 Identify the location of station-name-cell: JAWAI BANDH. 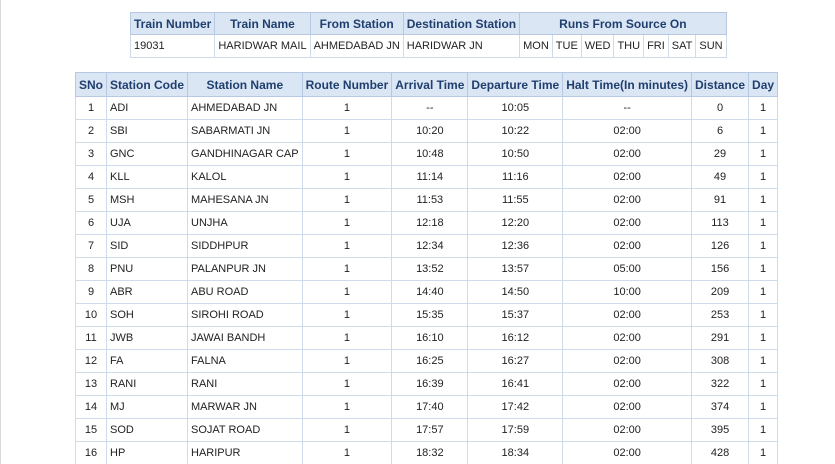
(245, 338).